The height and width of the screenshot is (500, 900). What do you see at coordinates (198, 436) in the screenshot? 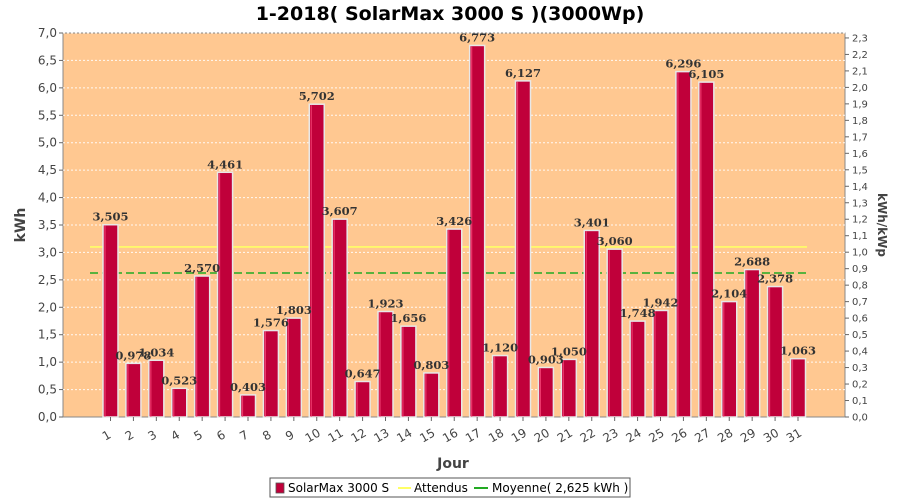
I see `x-tick-label: 5` at bounding box center [198, 436].